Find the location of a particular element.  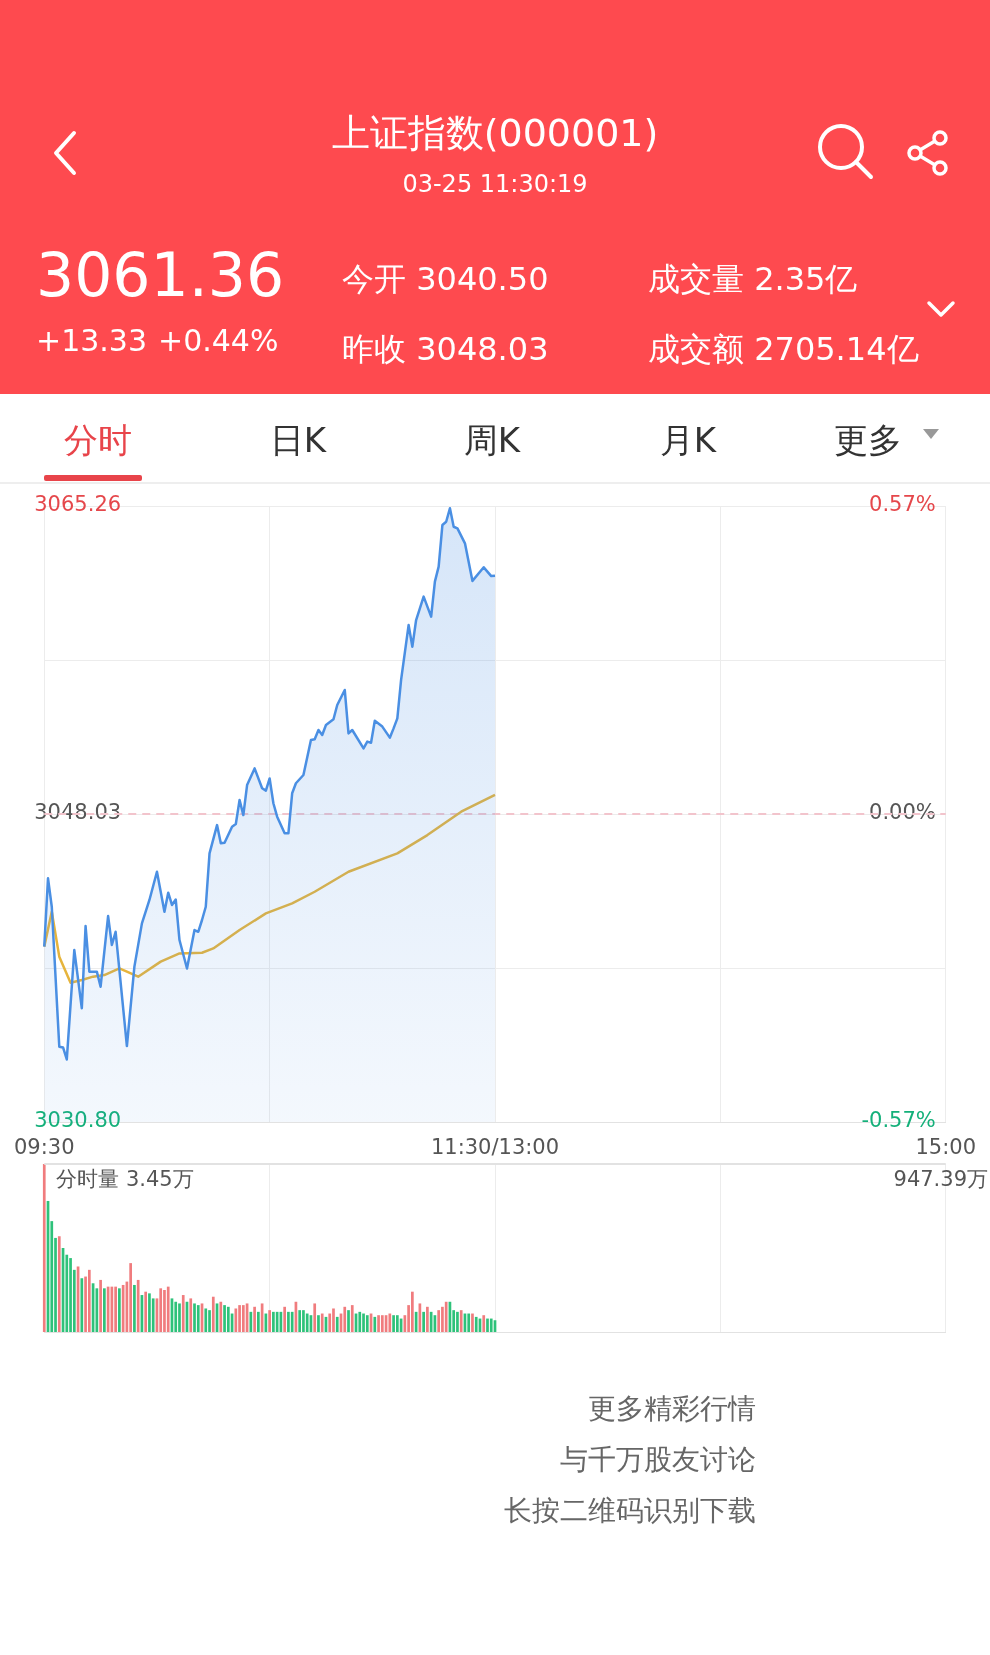

text: 成交量 2.35亿 is located at coordinates (753, 279).